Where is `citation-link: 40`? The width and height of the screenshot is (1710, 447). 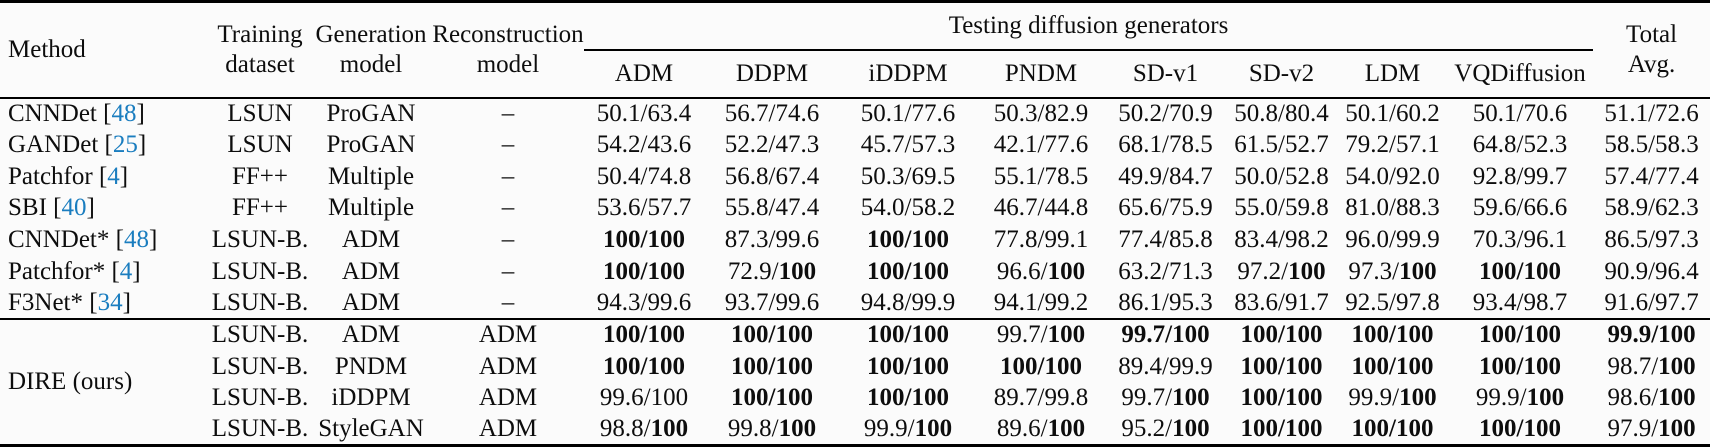
citation-link: 40 is located at coordinates (74, 208).